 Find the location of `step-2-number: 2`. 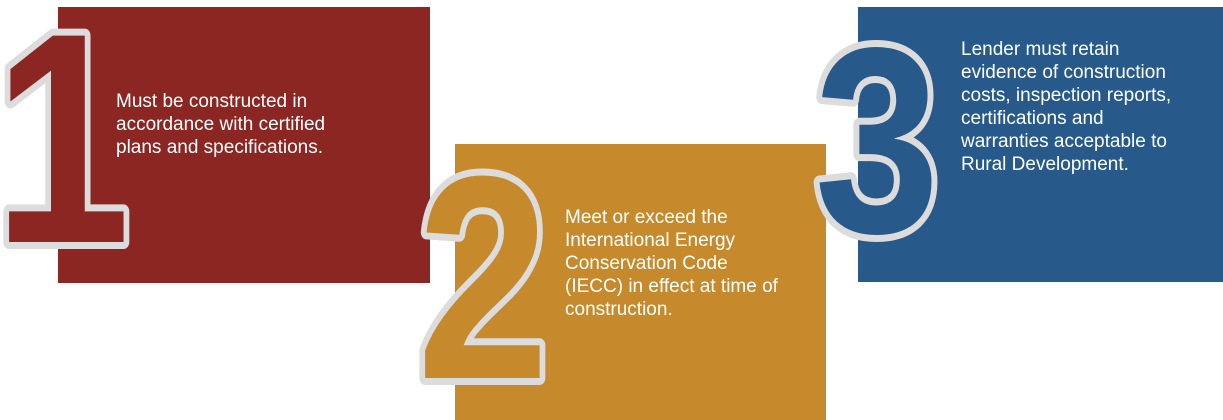

step-2-number: 2 is located at coordinates (483, 265).